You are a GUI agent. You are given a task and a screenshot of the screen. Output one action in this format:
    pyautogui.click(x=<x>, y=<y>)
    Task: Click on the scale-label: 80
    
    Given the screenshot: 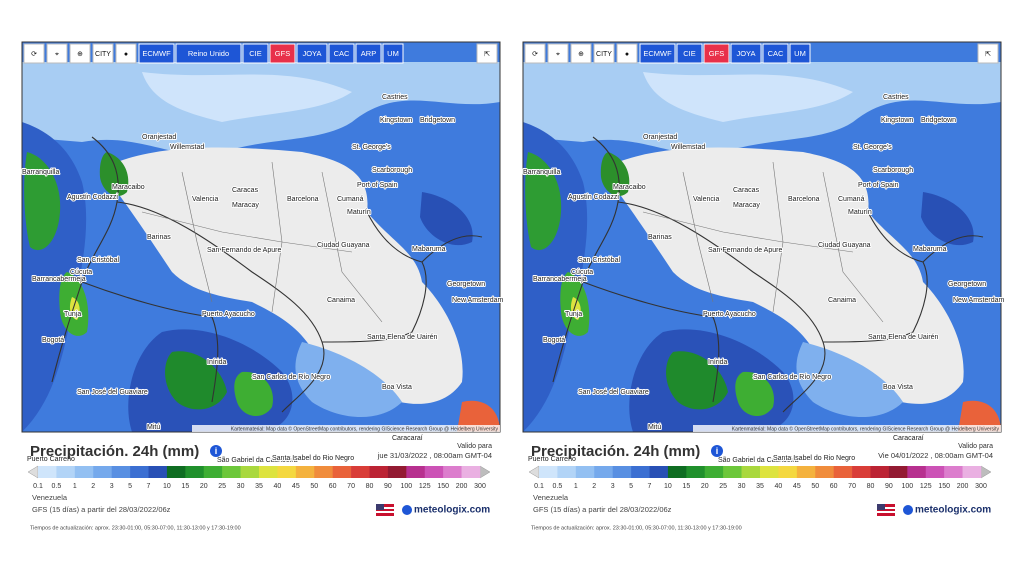 What is the action you would take?
    pyautogui.click(x=871, y=486)
    